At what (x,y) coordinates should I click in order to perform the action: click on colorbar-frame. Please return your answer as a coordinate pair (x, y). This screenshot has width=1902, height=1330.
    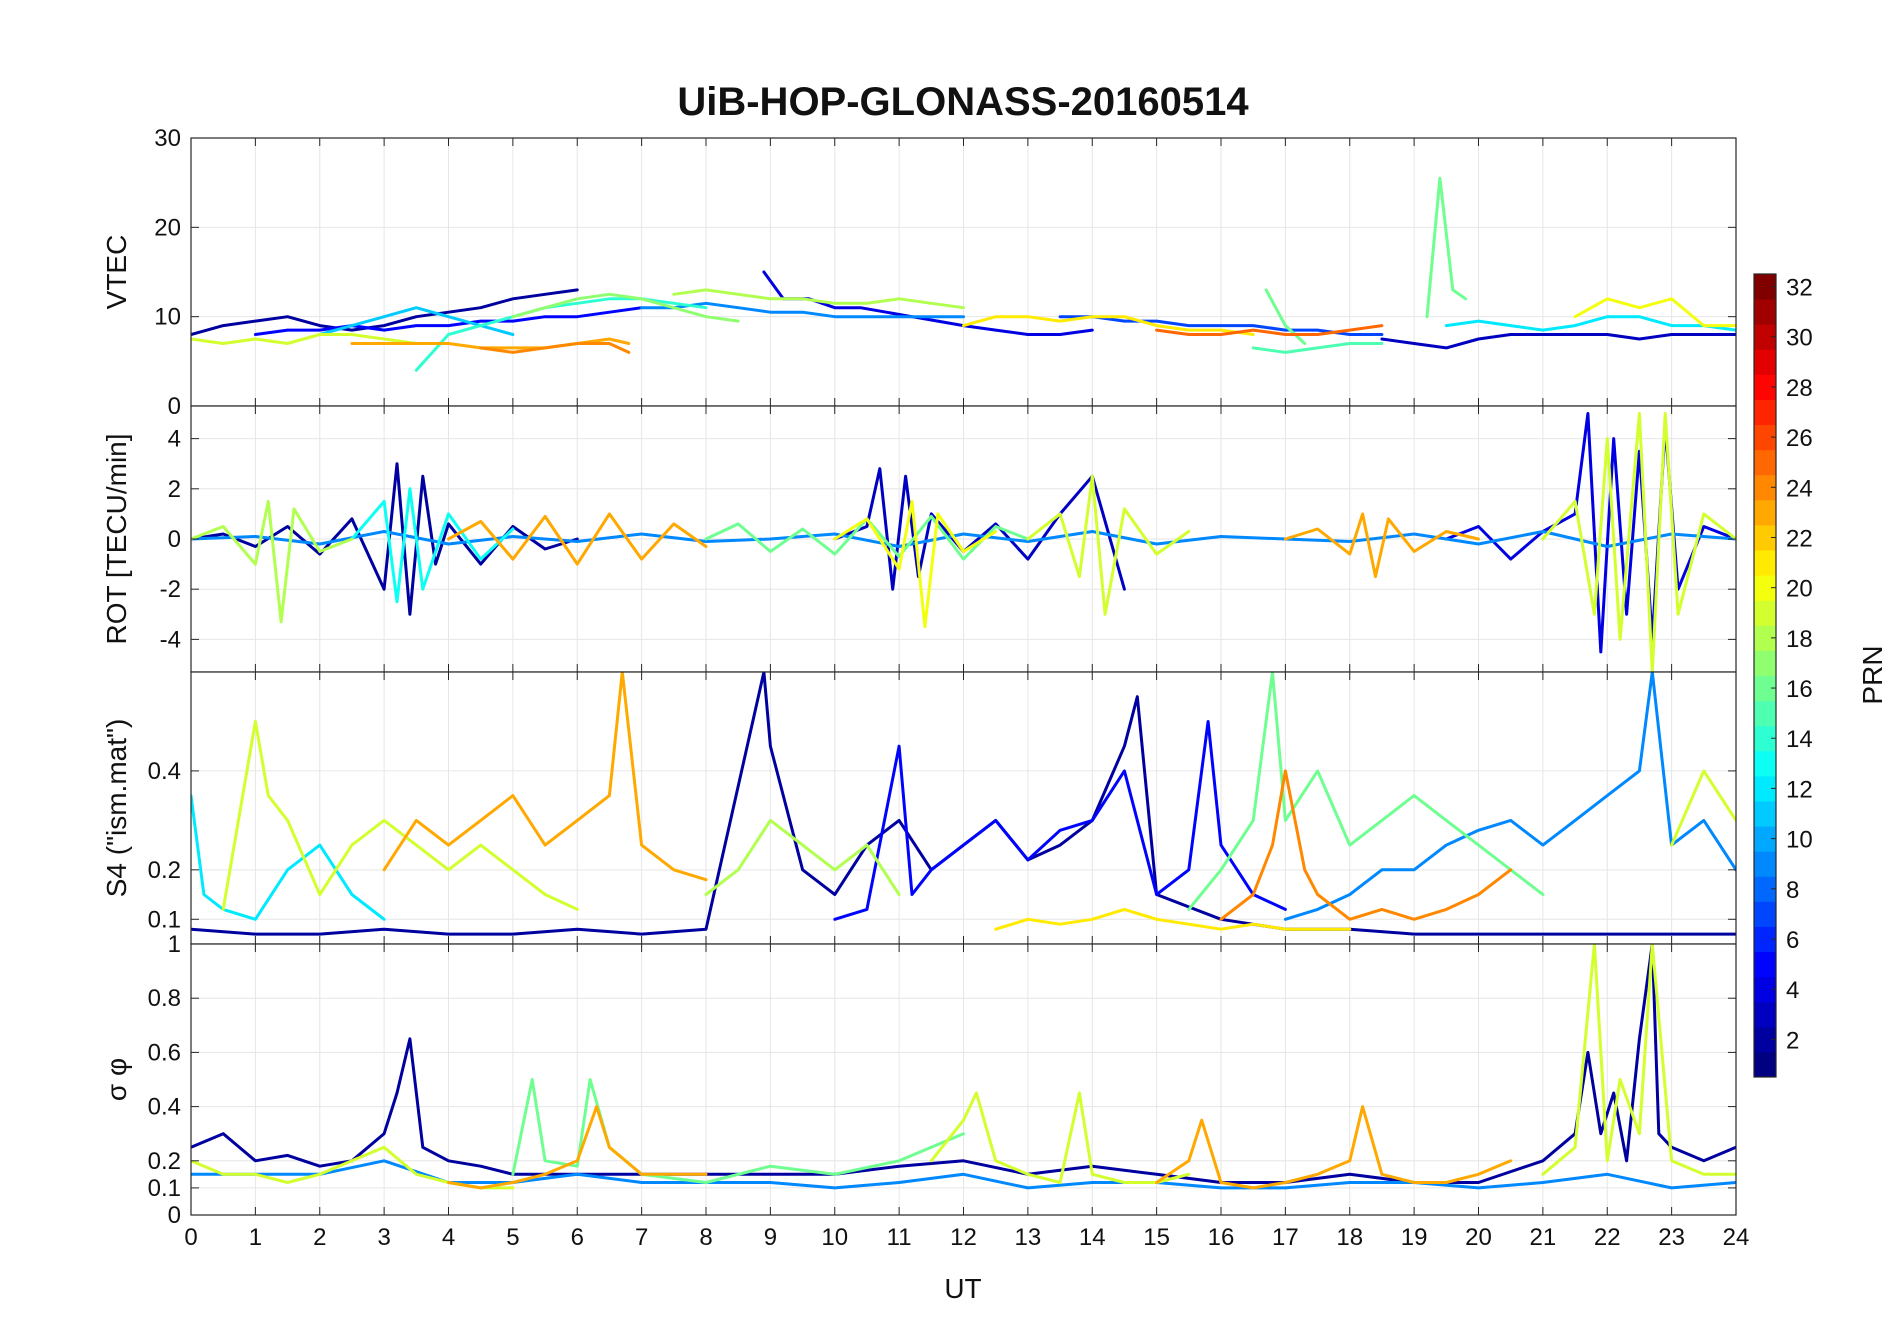
    Looking at the image, I should click on (1765, 675).